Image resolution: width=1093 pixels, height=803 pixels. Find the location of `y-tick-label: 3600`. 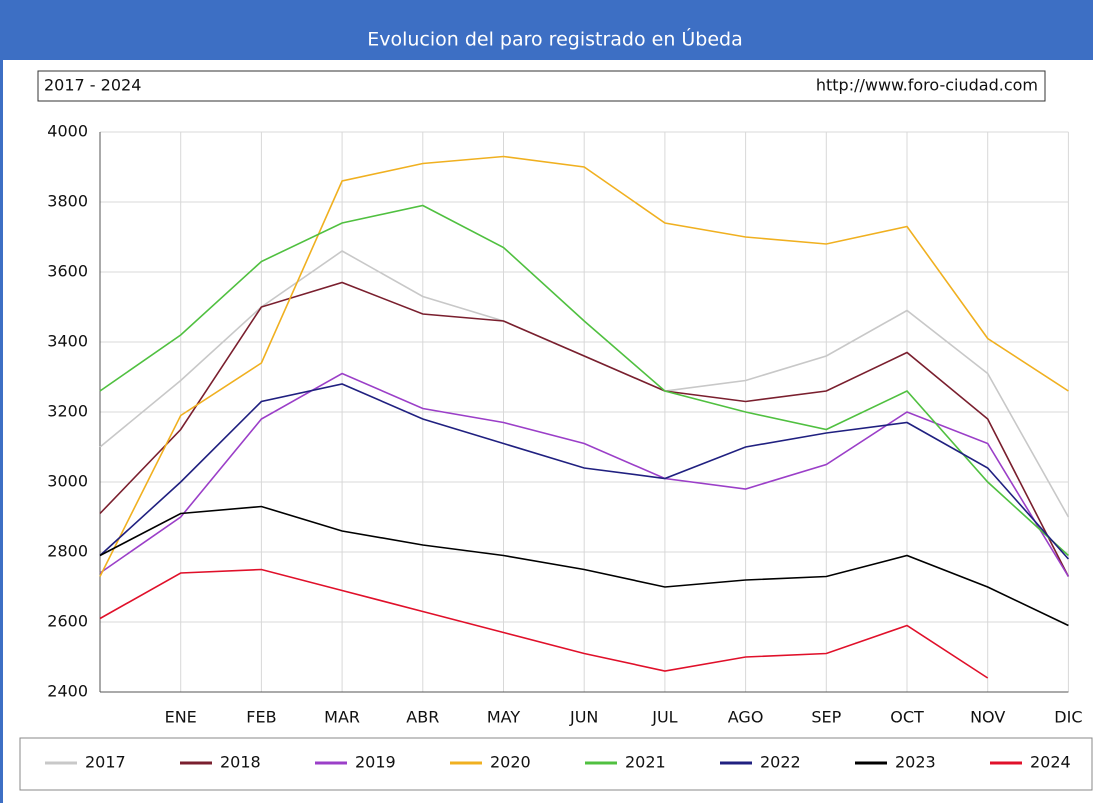

y-tick-label: 3600 is located at coordinates (67, 271).